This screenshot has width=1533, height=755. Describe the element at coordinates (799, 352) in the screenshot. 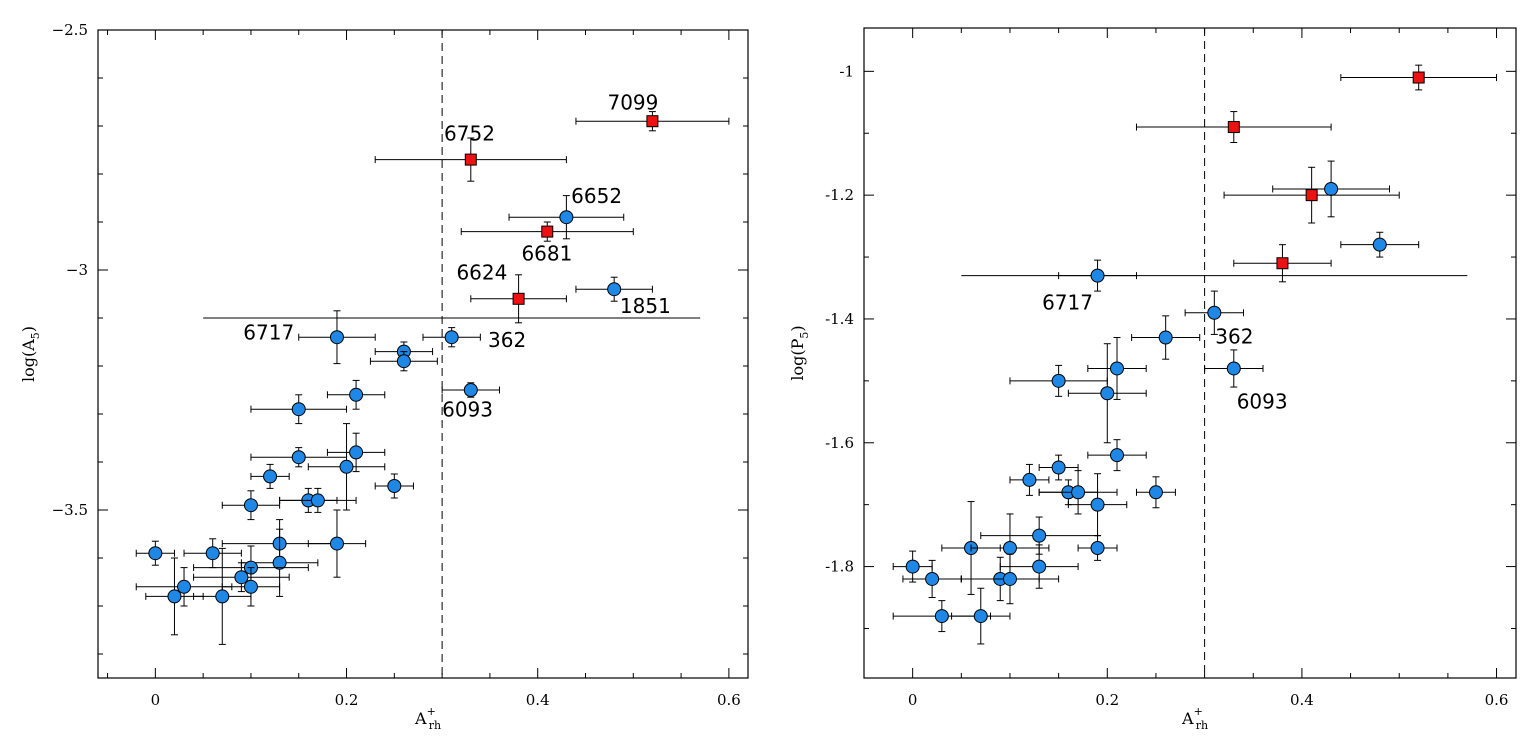

I see `y-axis-title: log(P5)` at that location.